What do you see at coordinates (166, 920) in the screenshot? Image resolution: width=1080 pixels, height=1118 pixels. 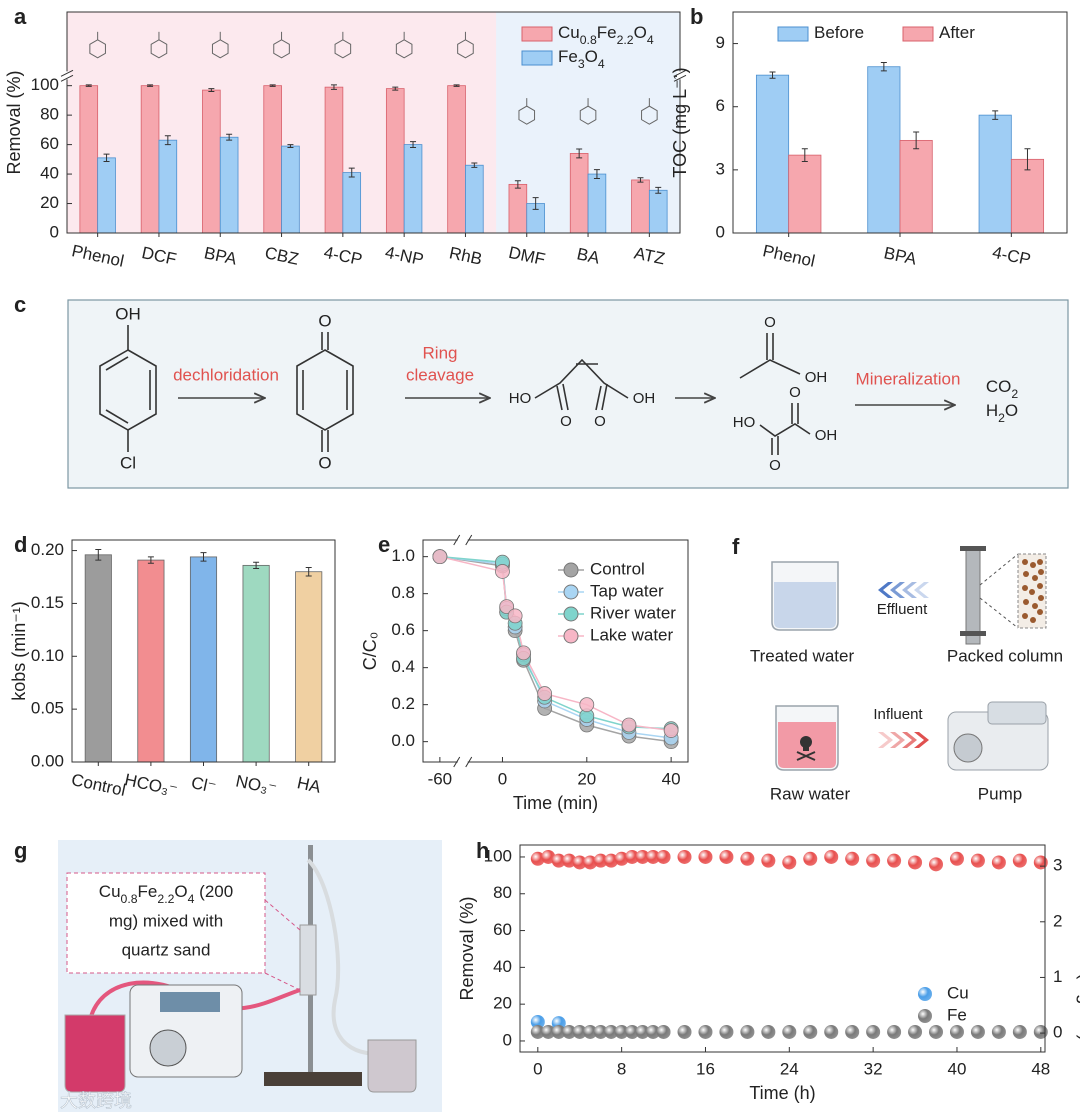 I see `caption: mg) mixed with` at bounding box center [166, 920].